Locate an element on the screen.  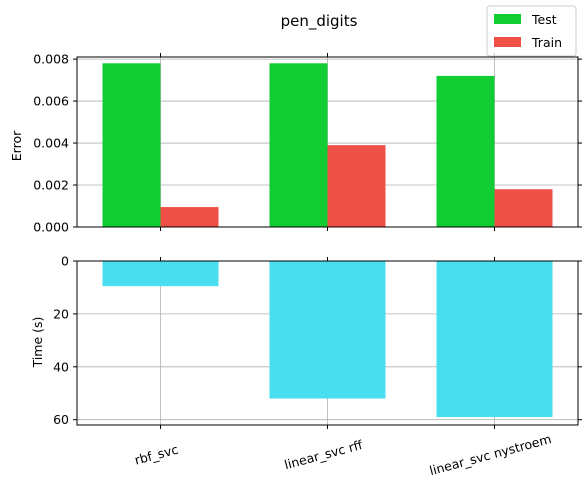
error-ytick-label: 0.008 is located at coordinates (51, 59).